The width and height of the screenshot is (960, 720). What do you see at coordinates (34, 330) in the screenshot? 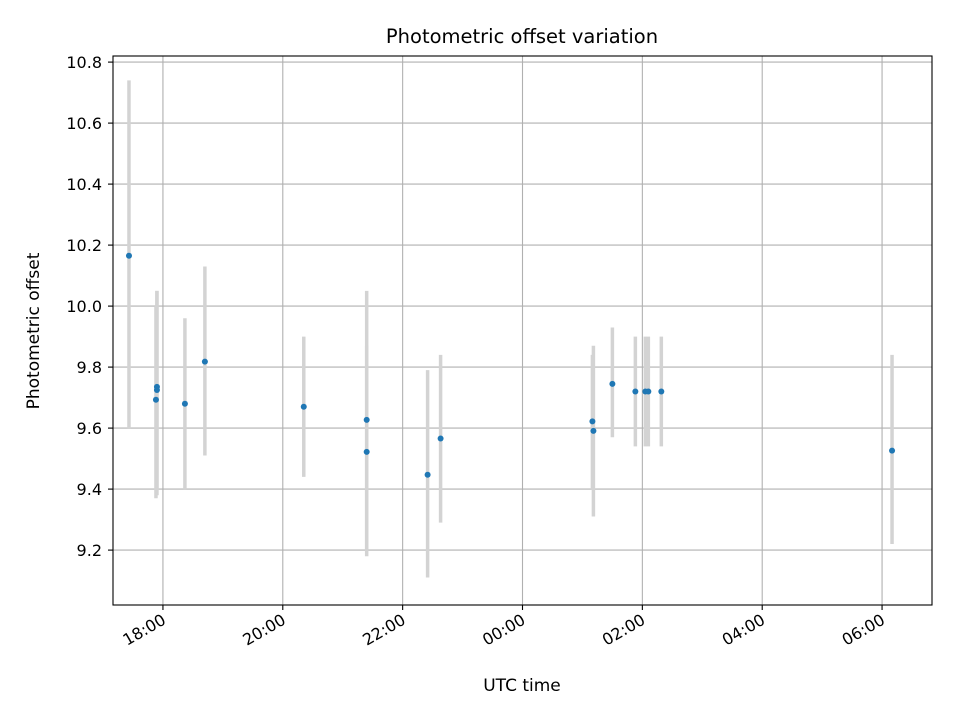
I see `y-axis-label: Photometric offset` at bounding box center [34, 330].